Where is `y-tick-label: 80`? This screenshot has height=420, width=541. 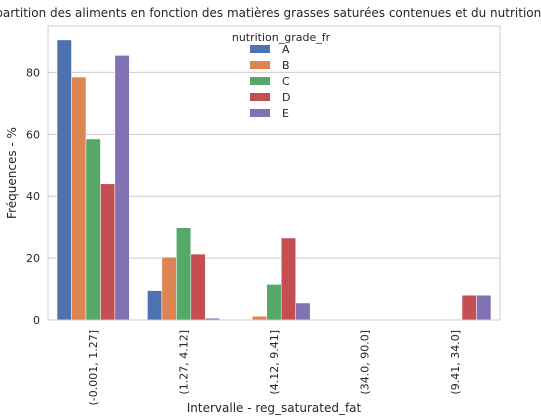 y-tick-label: 80 is located at coordinates (33, 72).